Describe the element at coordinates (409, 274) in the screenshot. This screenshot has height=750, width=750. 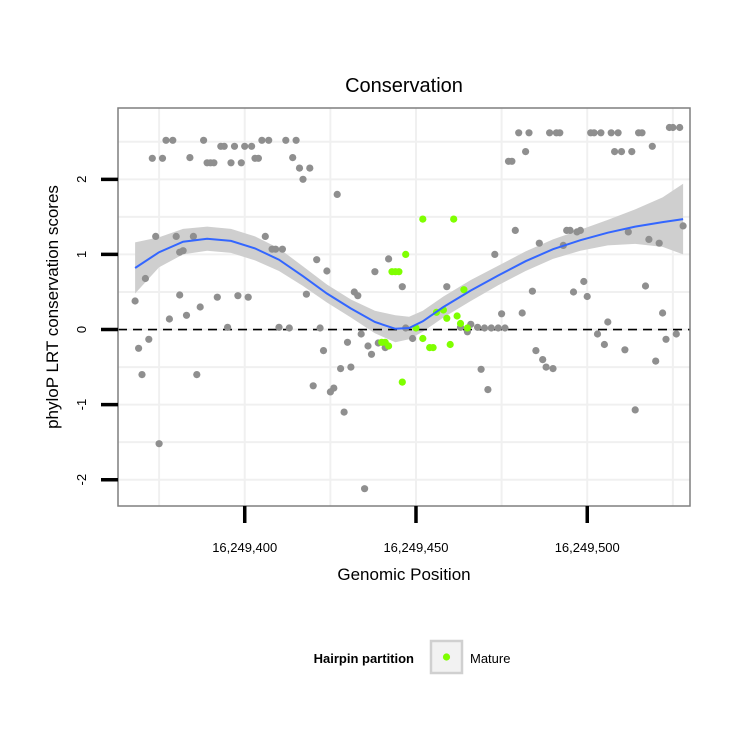
I see `smooth-trend-line` at that location.